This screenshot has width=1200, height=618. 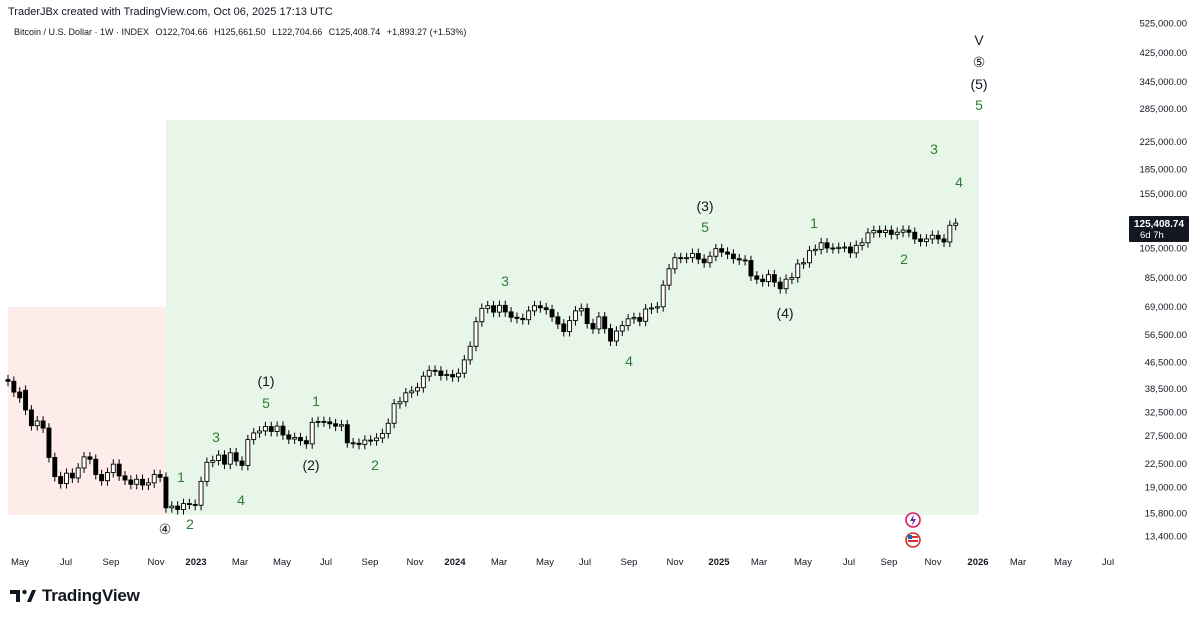 I want to click on lightning-icon, so click(x=913, y=520).